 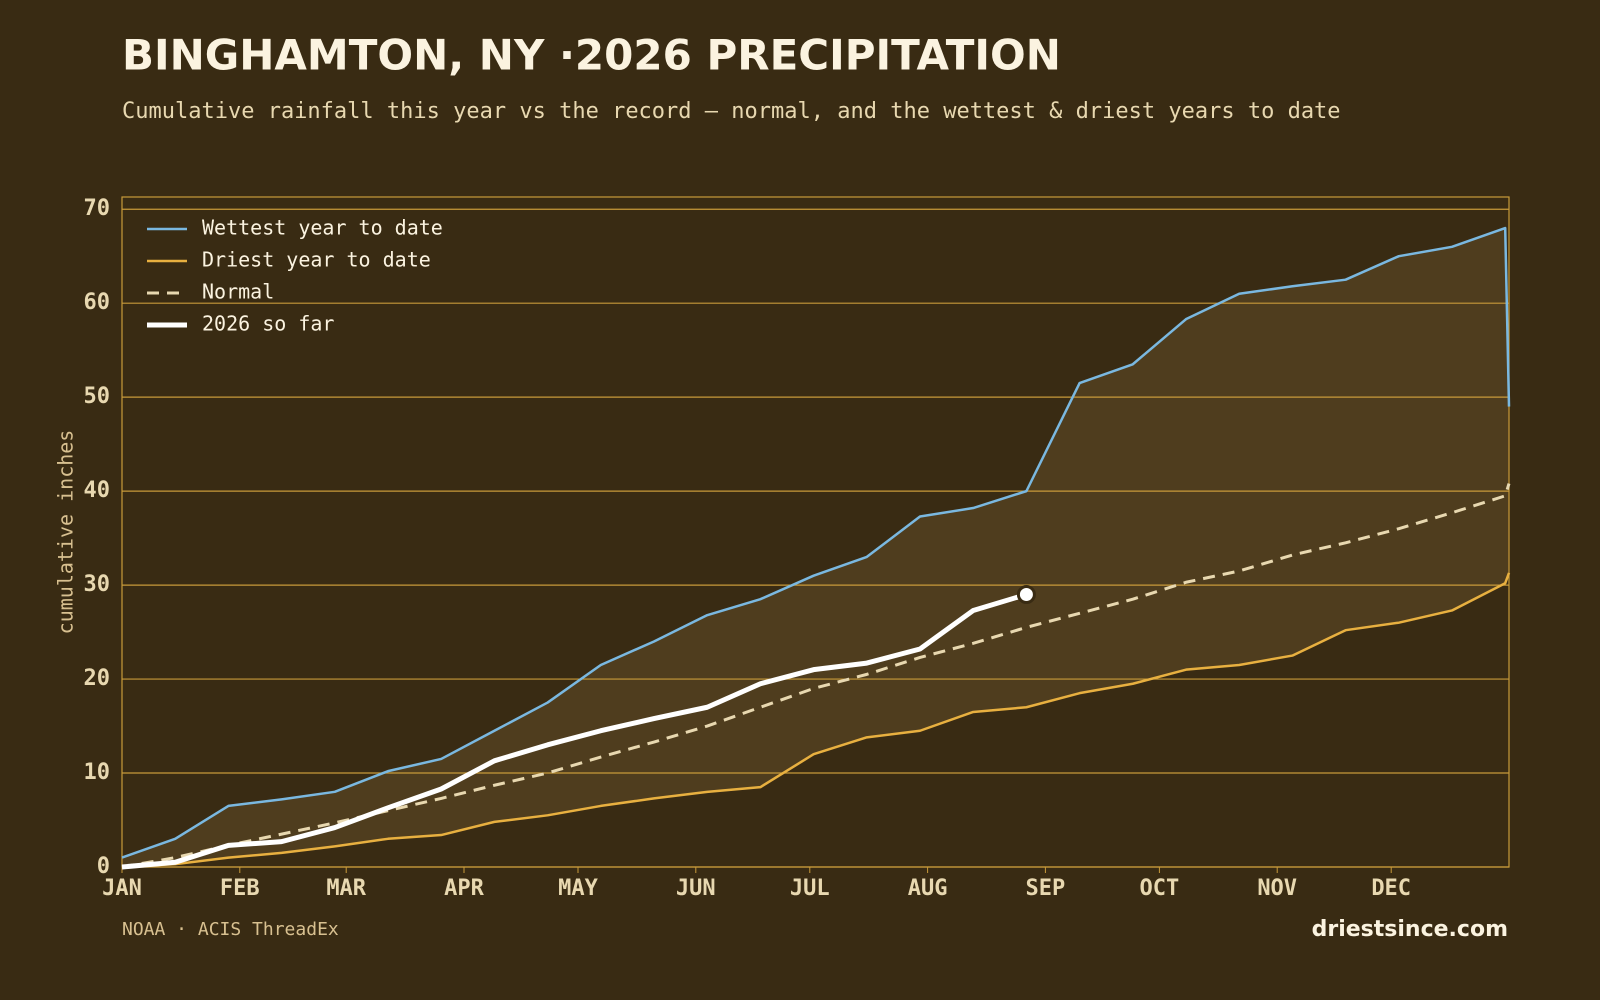 What do you see at coordinates (928, 888) in the screenshot?
I see `x-tick-label: AUG` at bounding box center [928, 888].